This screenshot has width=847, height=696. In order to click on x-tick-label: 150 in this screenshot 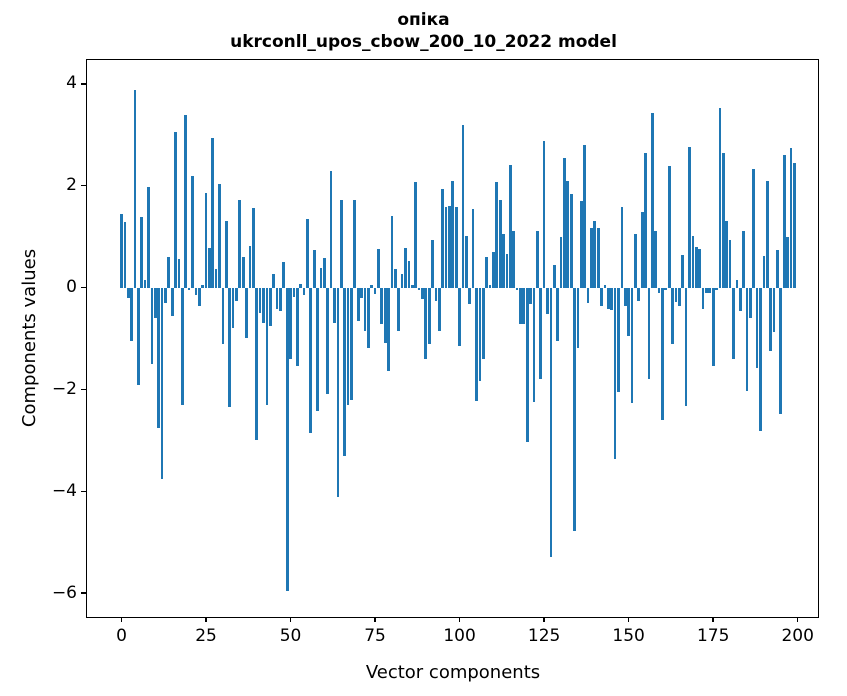, I will do `click(628, 636)`.